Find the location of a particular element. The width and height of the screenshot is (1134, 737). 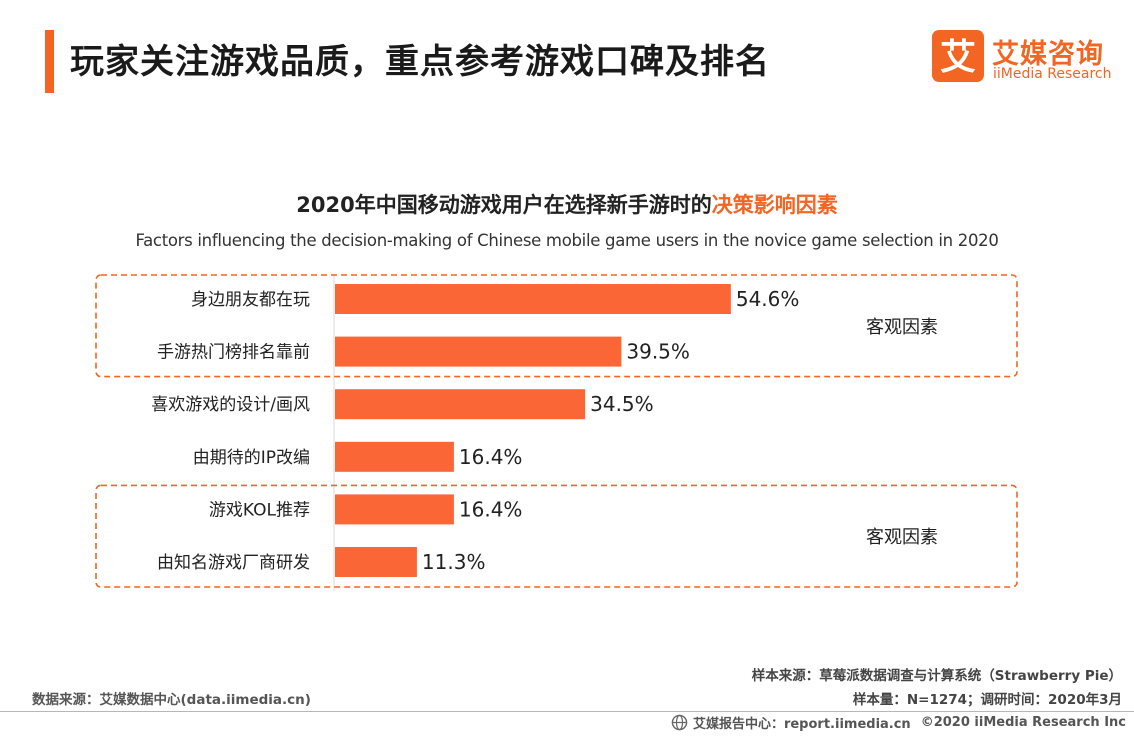

bar-value-label: 11.3% is located at coordinates (454, 562).